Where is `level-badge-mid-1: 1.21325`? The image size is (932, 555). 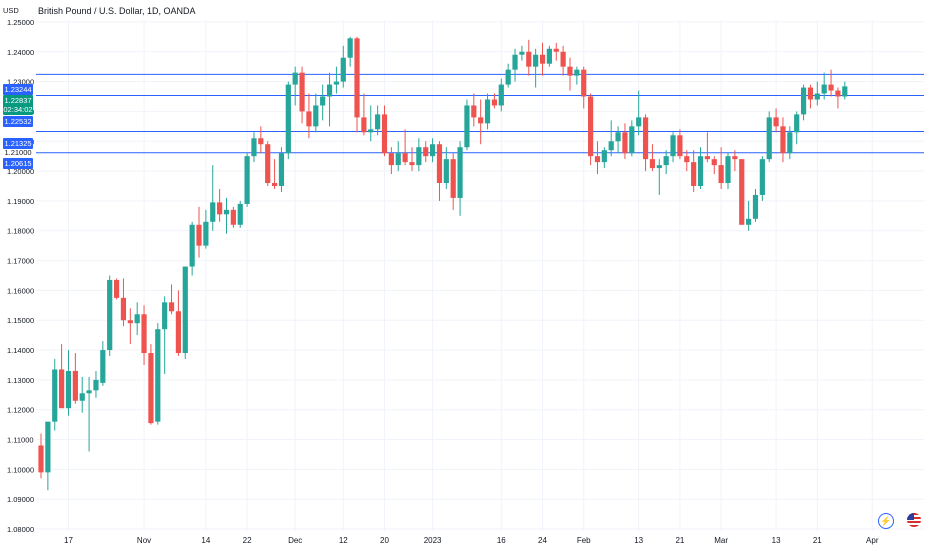 level-badge-mid-1: 1.21325 is located at coordinates (18, 143).